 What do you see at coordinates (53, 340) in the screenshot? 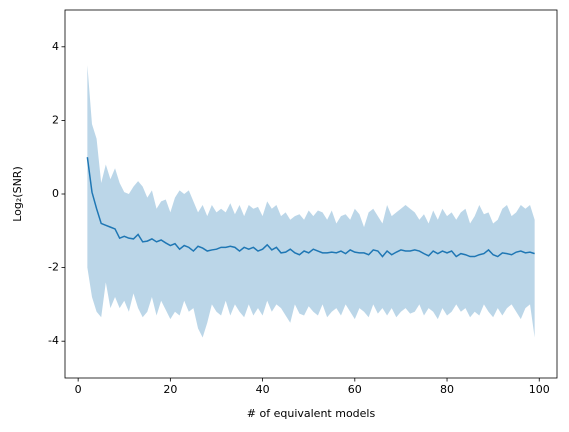
I see `y-tick-label: -4` at bounding box center [53, 340].